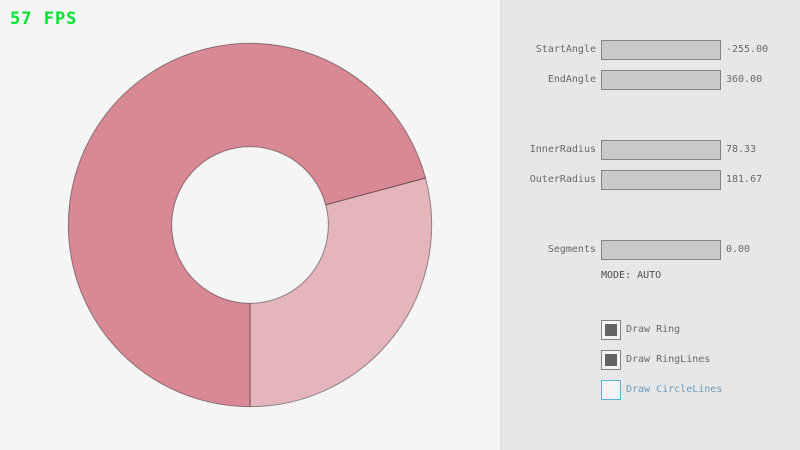 This screenshot has height=450, width=800. I want to click on draw-ring-checkbox, so click(611, 330).